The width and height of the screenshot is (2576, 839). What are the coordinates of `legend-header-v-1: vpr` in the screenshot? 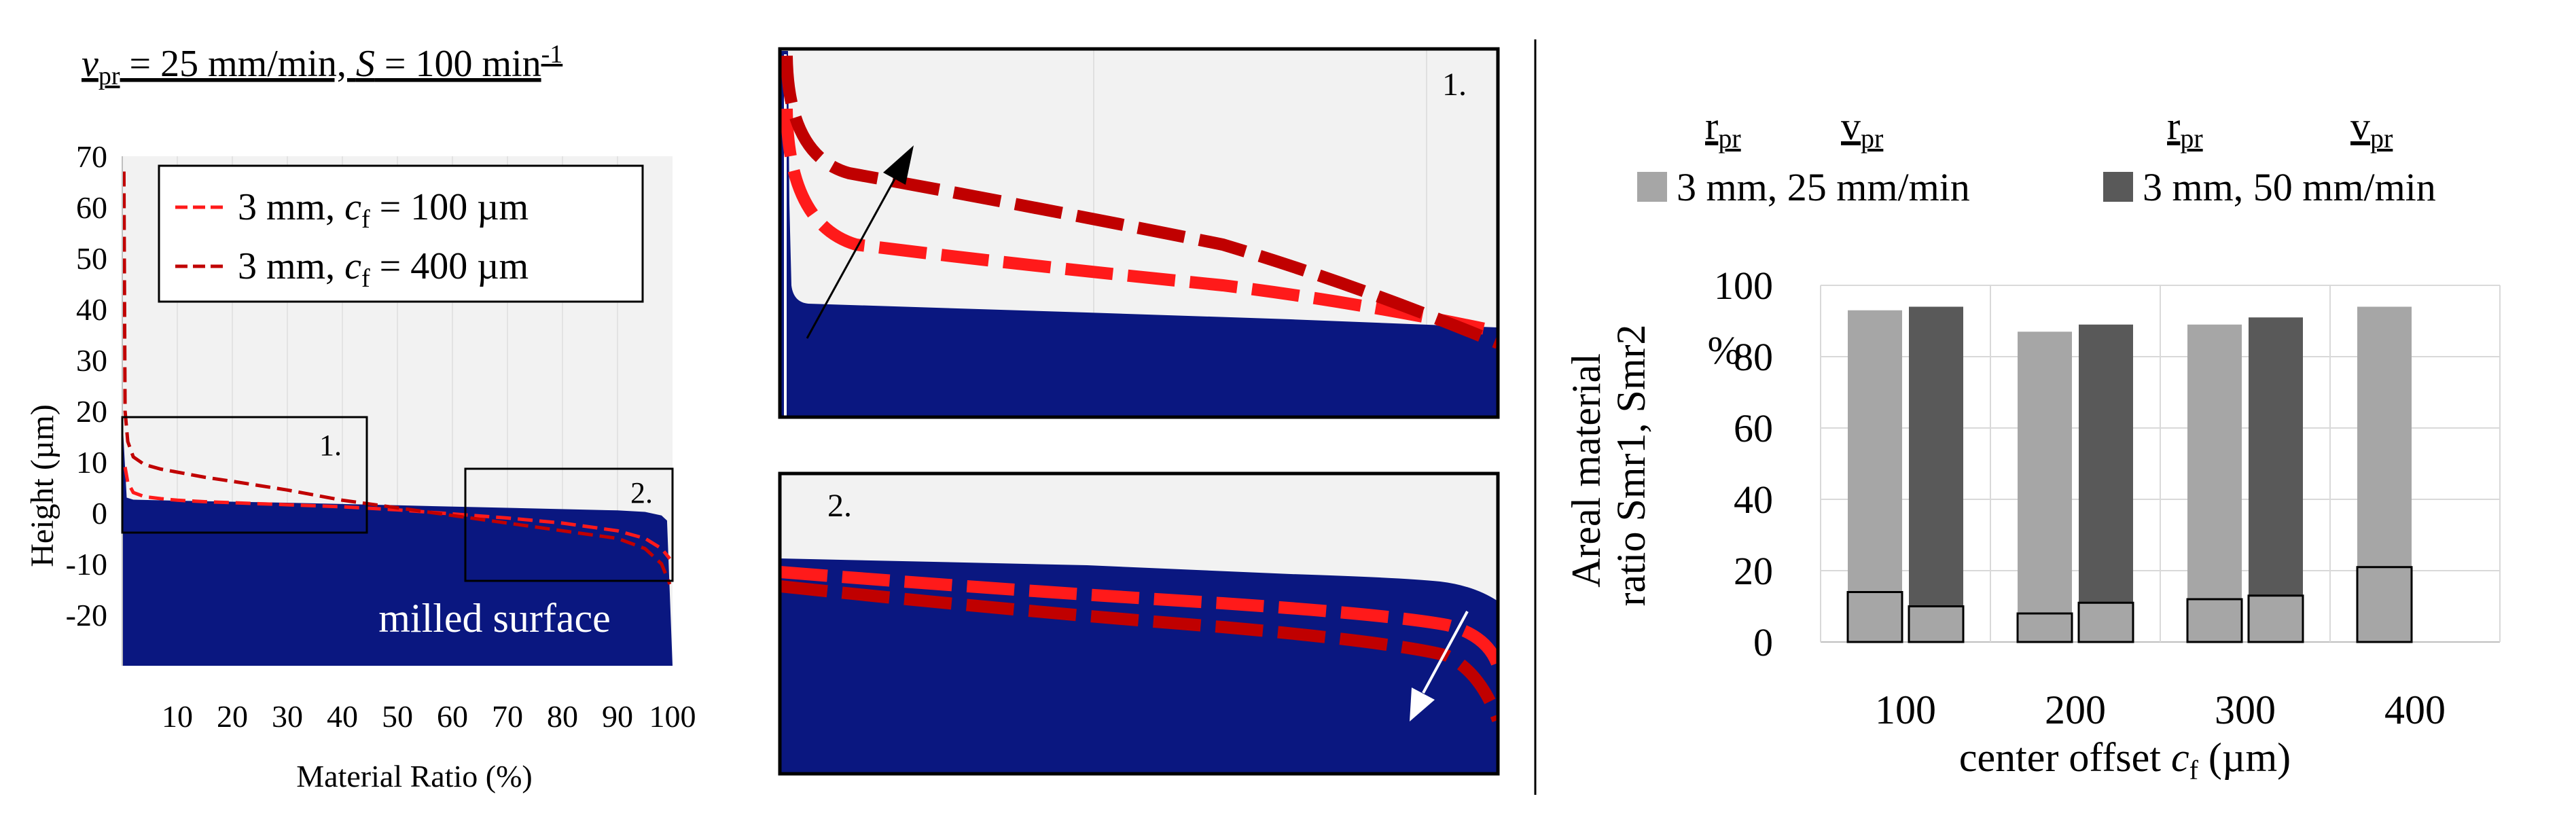 It's located at (1862, 129).